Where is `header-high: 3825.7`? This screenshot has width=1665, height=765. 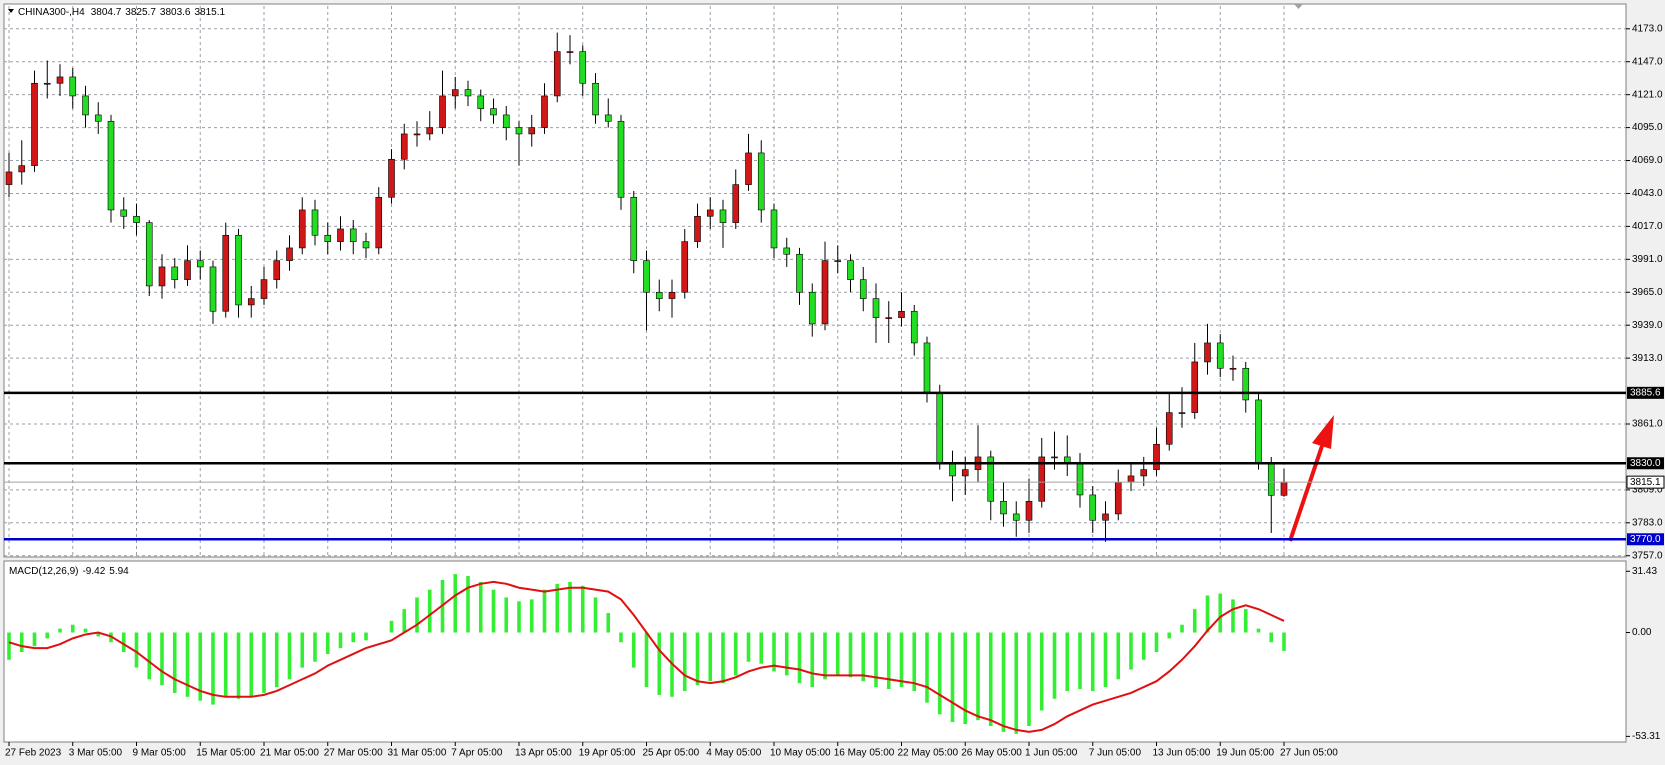 header-high: 3825.7 is located at coordinates (140, 12).